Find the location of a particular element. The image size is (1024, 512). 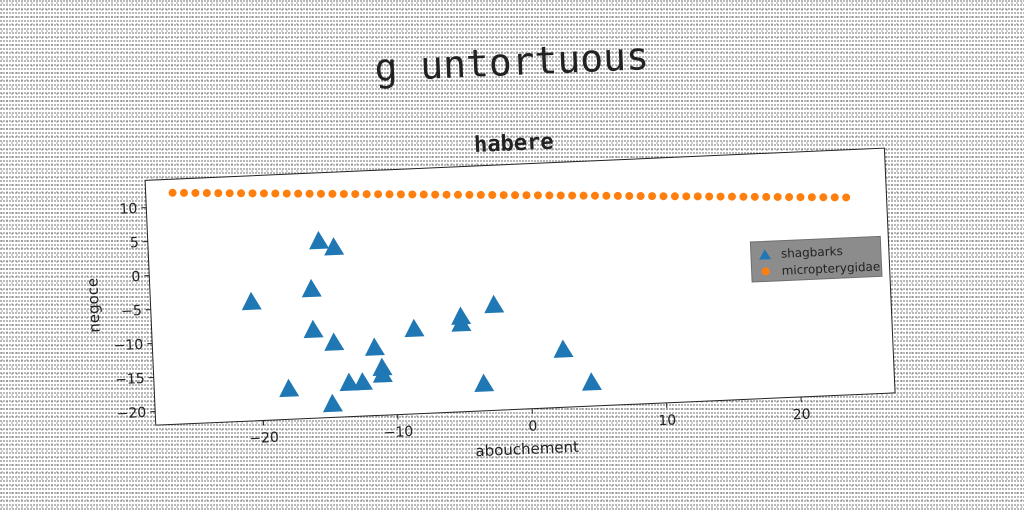

y-tick-label: 10 is located at coordinates (128, 209).